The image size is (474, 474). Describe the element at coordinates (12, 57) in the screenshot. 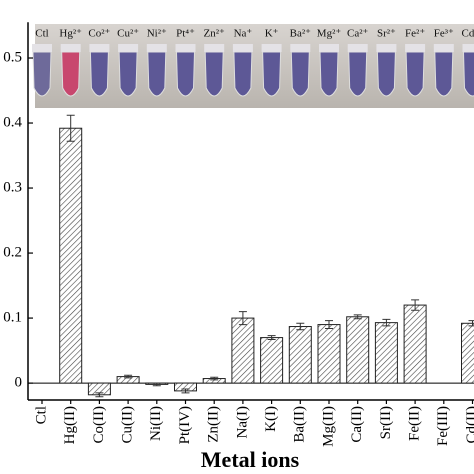

I see `y-tick-label: 0.5` at that location.